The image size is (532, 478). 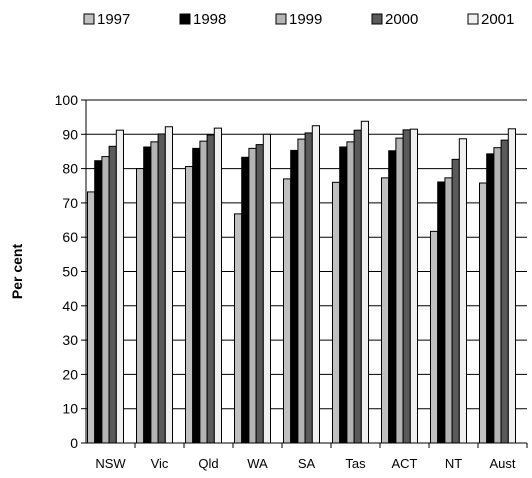 What do you see at coordinates (70, 409) in the screenshot?
I see `y-tick-label: 10` at bounding box center [70, 409].